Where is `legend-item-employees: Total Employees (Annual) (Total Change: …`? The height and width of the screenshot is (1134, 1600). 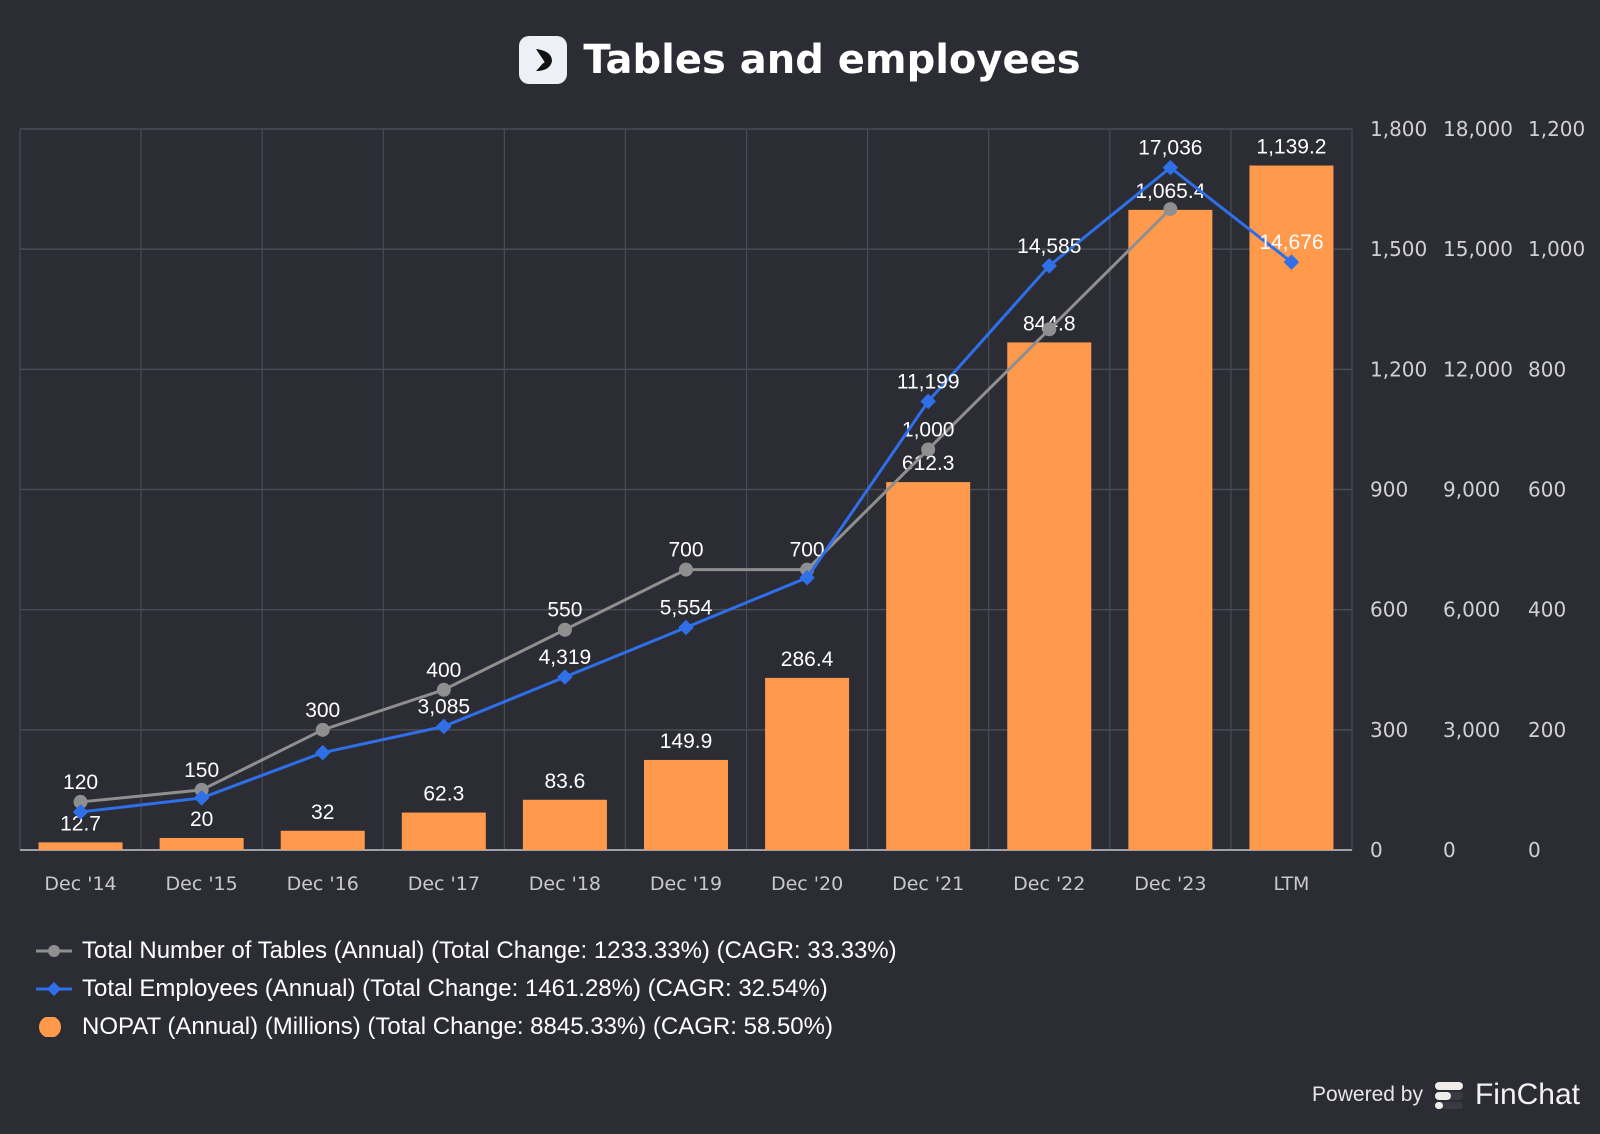 legend-item-employees: Total Employees (Annual) (Total Change: … is located at coordinates (466, 989).